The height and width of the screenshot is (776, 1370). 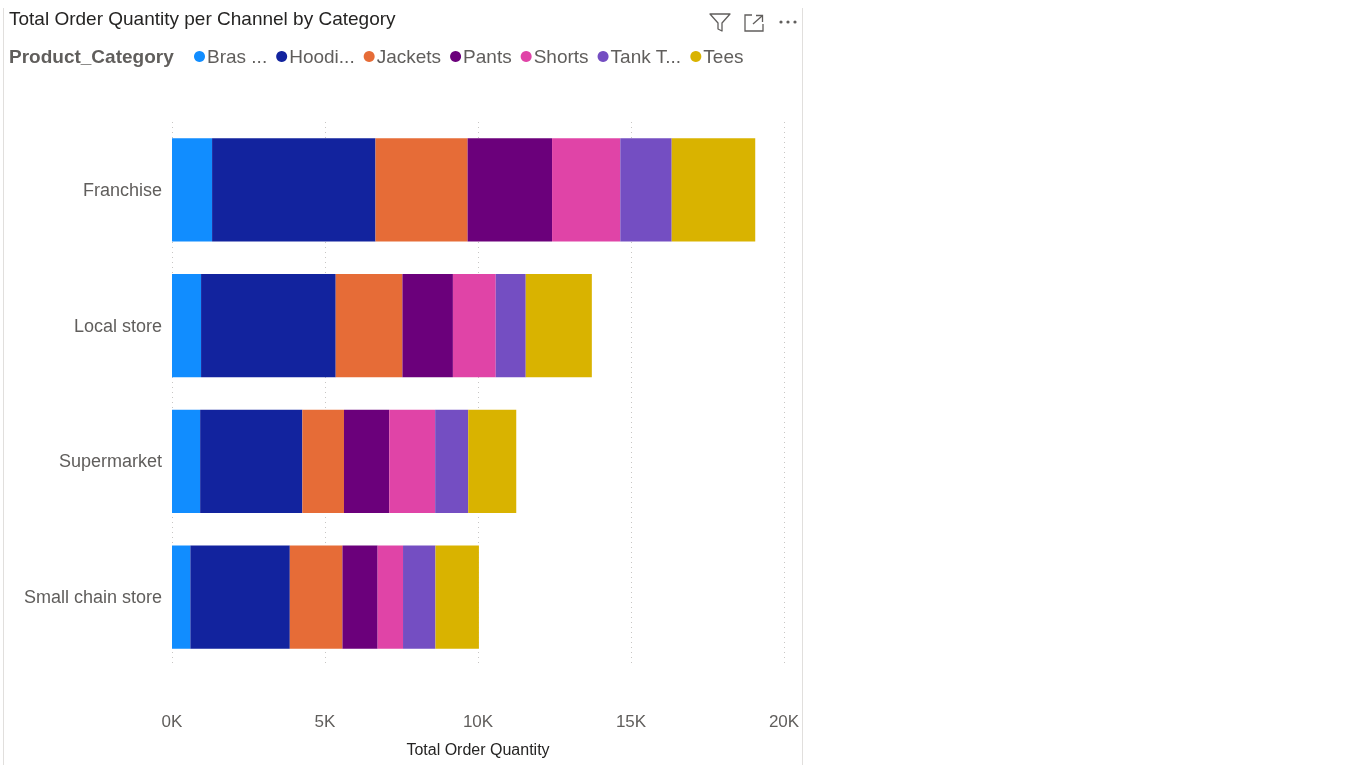 I want to click on legend-label: Jackets, so click(x=409, y=56).